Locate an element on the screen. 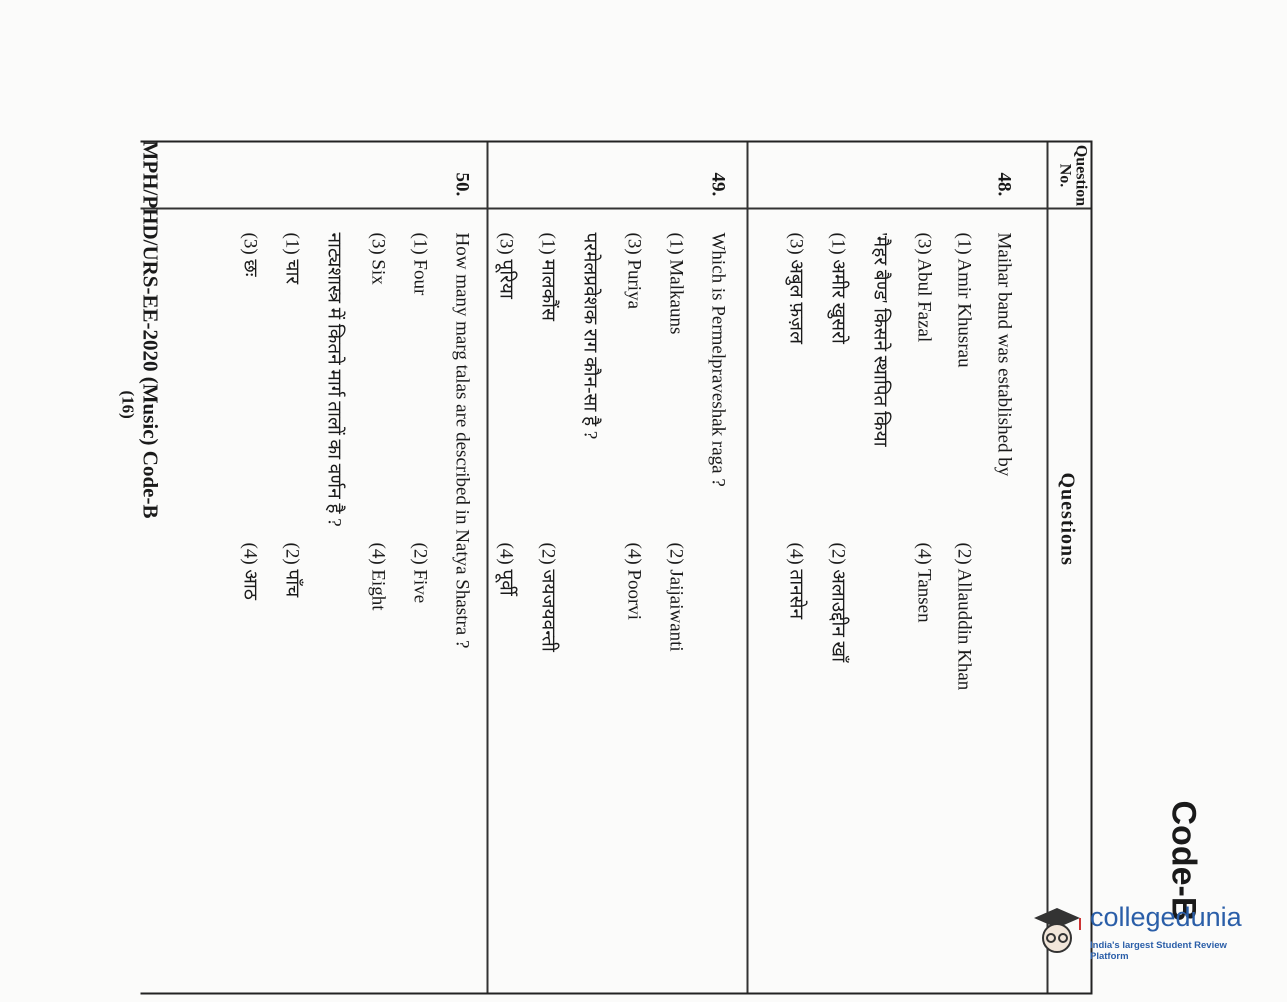 Image resolution: width=1287 pixels, height=1002 pixels. option: (2) Jaijaiwanti is located at coordinates (675, 597).